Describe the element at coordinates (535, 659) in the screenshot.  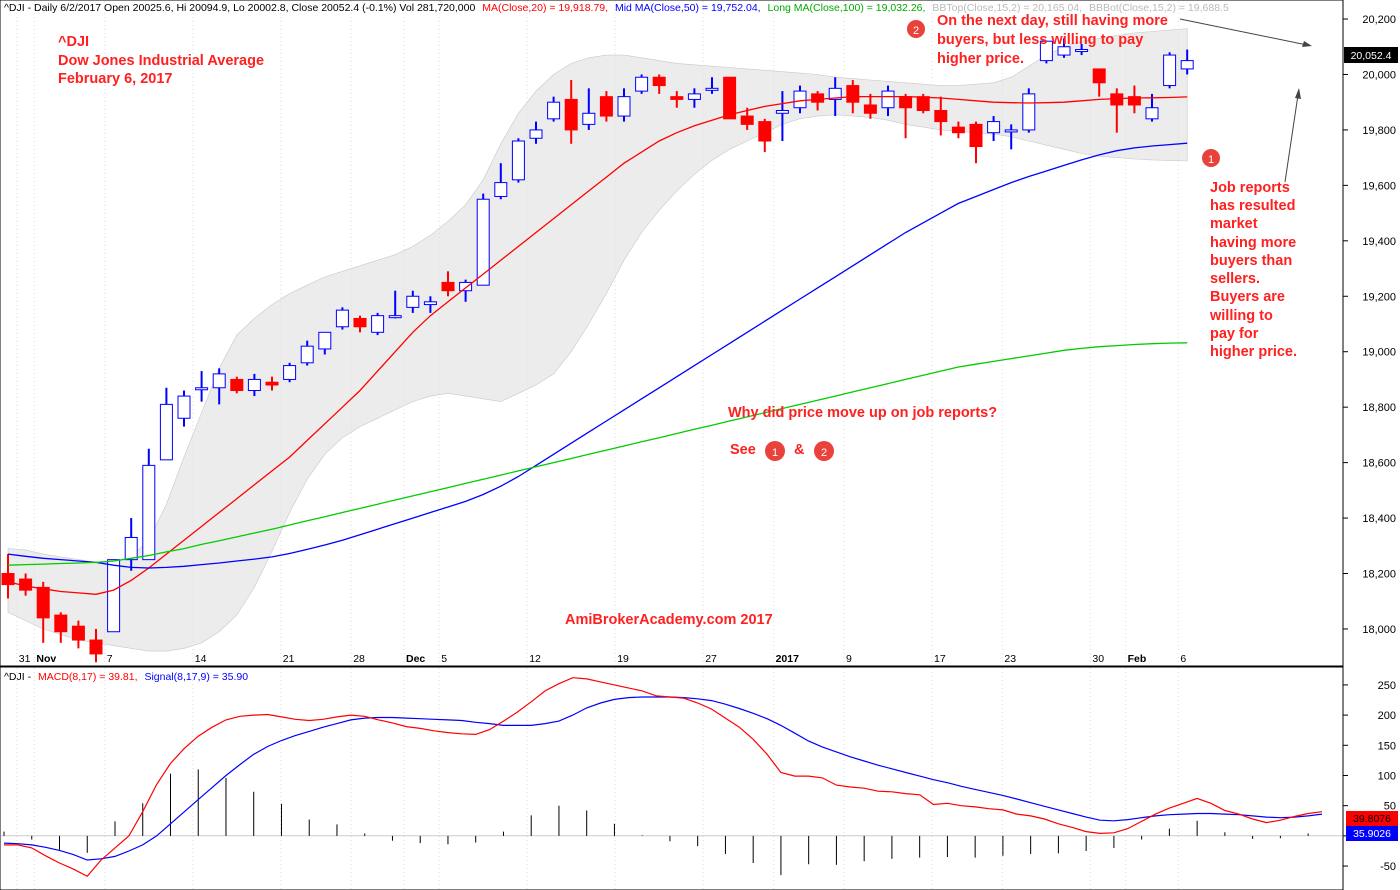
I see `x-tick-label: 12` at that location.